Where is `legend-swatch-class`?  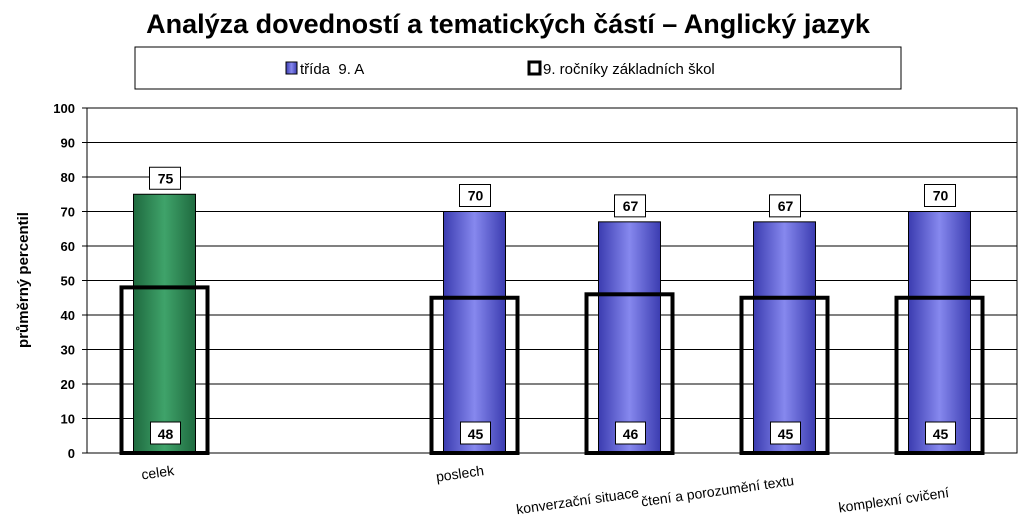
legend-swatch-class is located at coordinates (291, 68).